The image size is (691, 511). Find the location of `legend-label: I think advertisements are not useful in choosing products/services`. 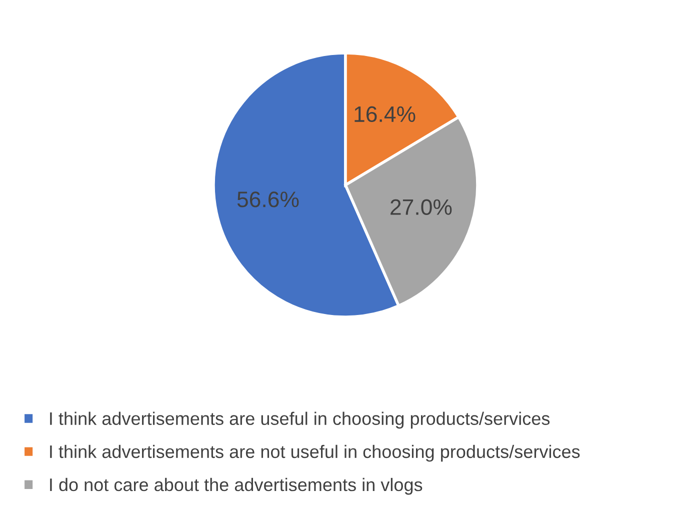

legend-label: I think advertisements are not useful in choosing products/services is located at coordinates (315, 453).